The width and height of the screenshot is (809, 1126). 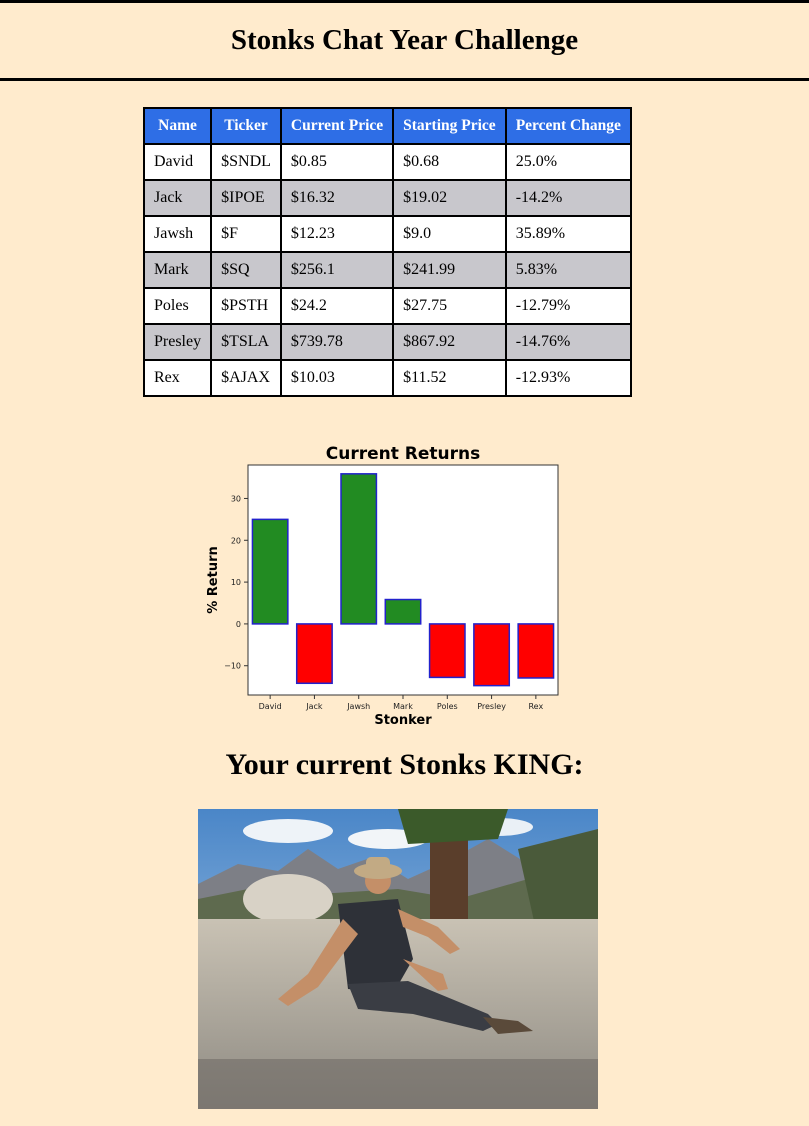 I want to click on table-cell: $AJAX, so click(x=246, y=378).